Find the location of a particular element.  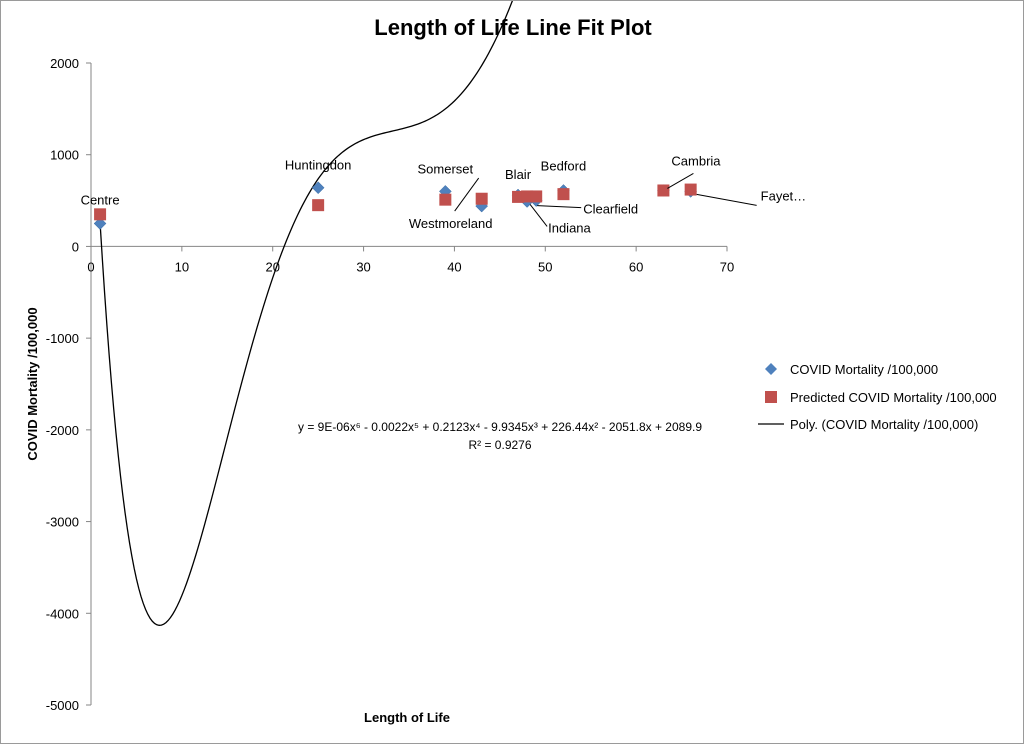

point-label: Westmoreland is located at coordinates (451, 223).